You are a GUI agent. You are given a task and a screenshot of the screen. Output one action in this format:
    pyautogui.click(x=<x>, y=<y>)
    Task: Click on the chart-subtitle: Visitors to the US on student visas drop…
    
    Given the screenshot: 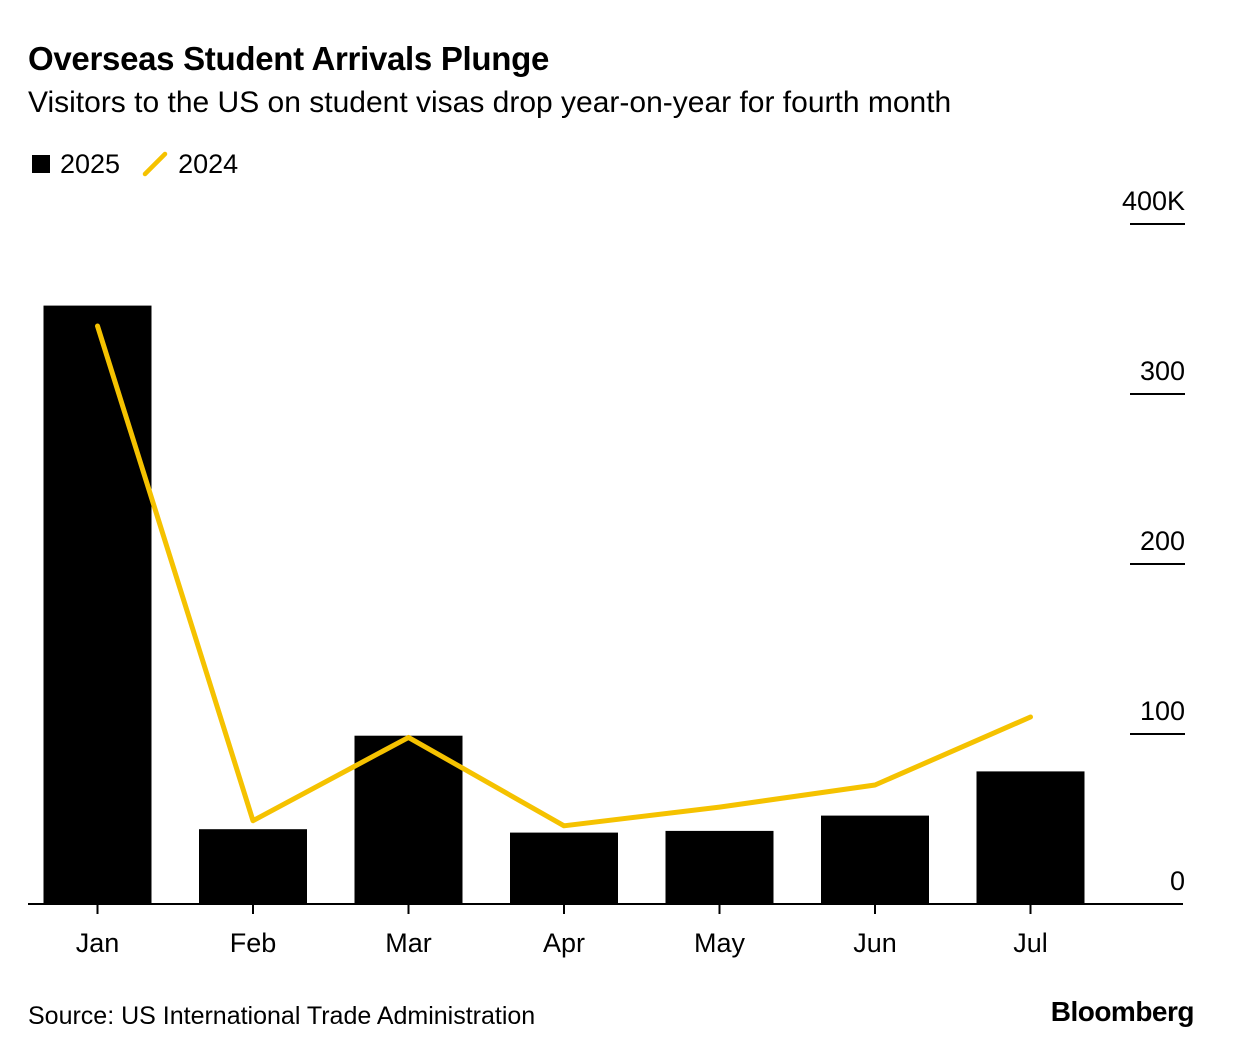 What is the action you would take?
    pyautogui.click(x=490, y=102)
    